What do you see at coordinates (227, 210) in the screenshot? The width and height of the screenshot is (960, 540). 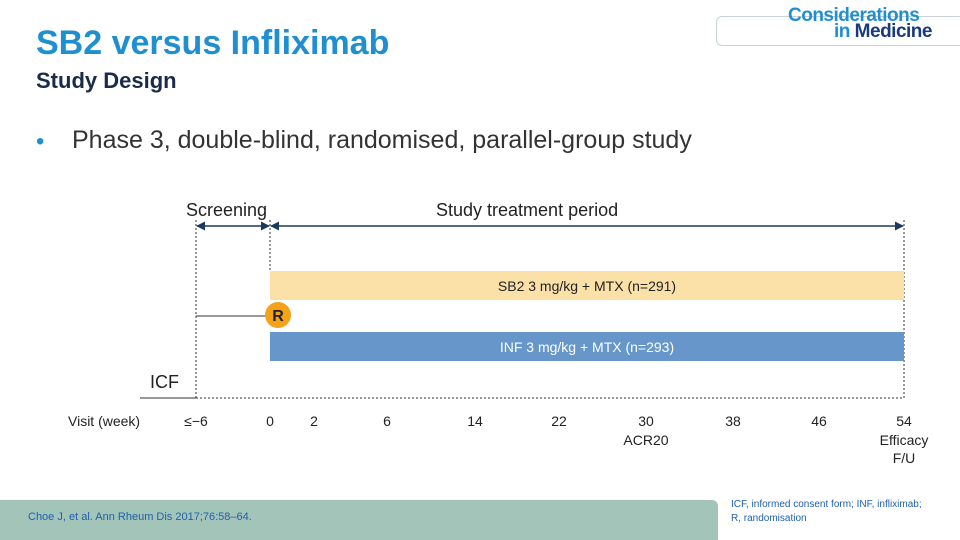 I see `screening-label: Screening` at bounding box center [227, 210].